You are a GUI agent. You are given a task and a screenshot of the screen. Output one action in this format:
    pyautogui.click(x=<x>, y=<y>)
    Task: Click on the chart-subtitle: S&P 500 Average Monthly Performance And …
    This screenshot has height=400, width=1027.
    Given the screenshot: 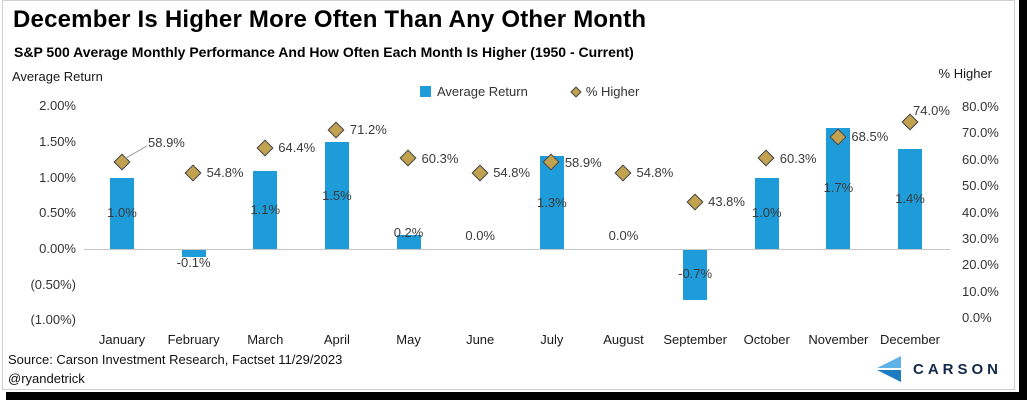 What is the action you would take?
    pyautogui.click(x=324, y=52)
    